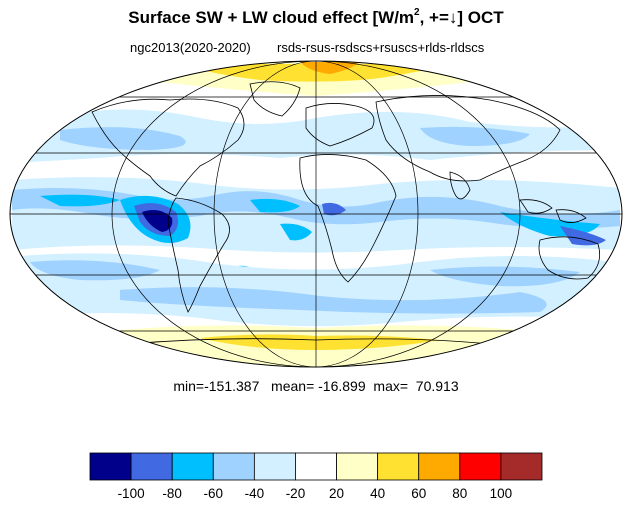 The height and width of the screenshot is (506, 632). What do you see at coordinates (213, 493) in the screenshot?
I see `colorbar-tick-label: -60` at bounding box center [213, 493].